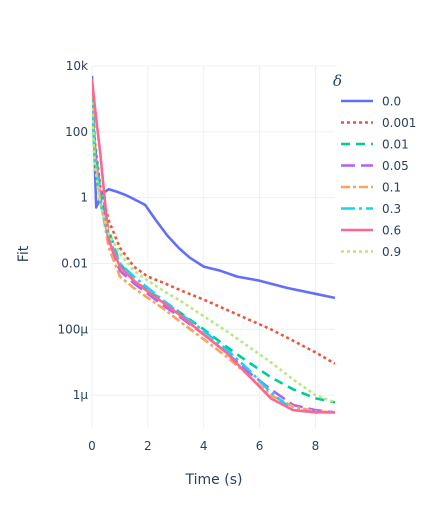 The image size is (428, 529). Describe the element at coordinates (371, 209) in the screenshot. I see `legend-item: 0.3` at that location.